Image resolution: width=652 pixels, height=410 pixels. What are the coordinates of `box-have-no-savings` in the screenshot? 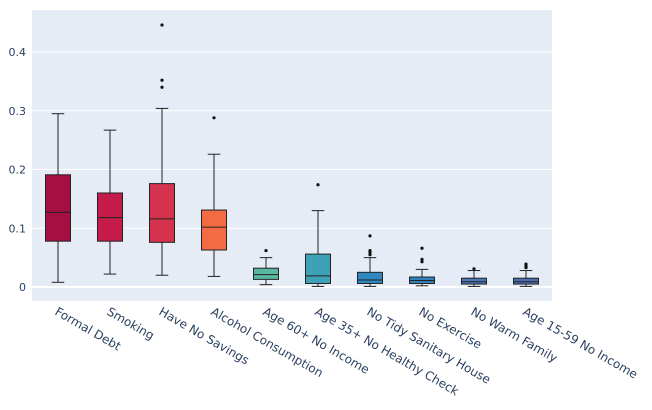 It's located at (162, 149).